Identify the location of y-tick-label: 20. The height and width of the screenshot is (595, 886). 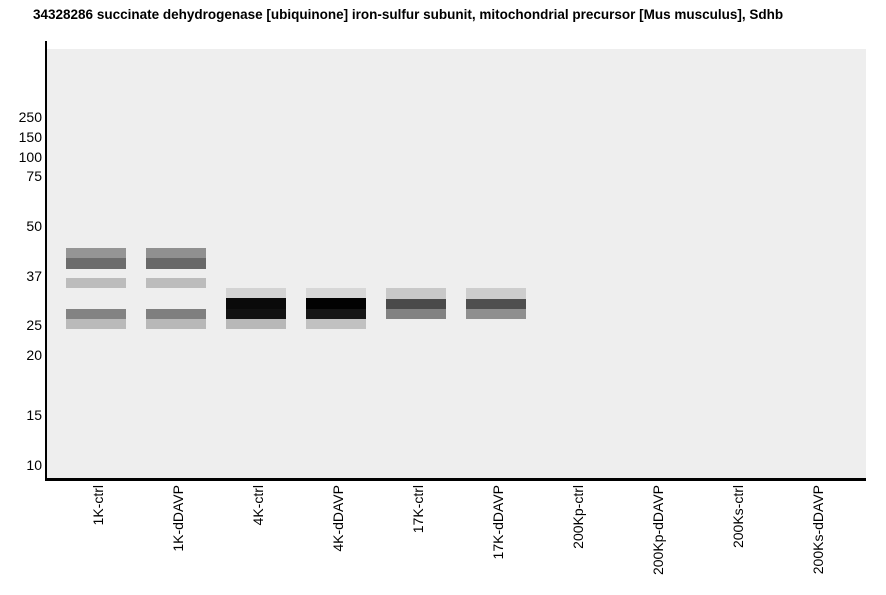
(34, 355).